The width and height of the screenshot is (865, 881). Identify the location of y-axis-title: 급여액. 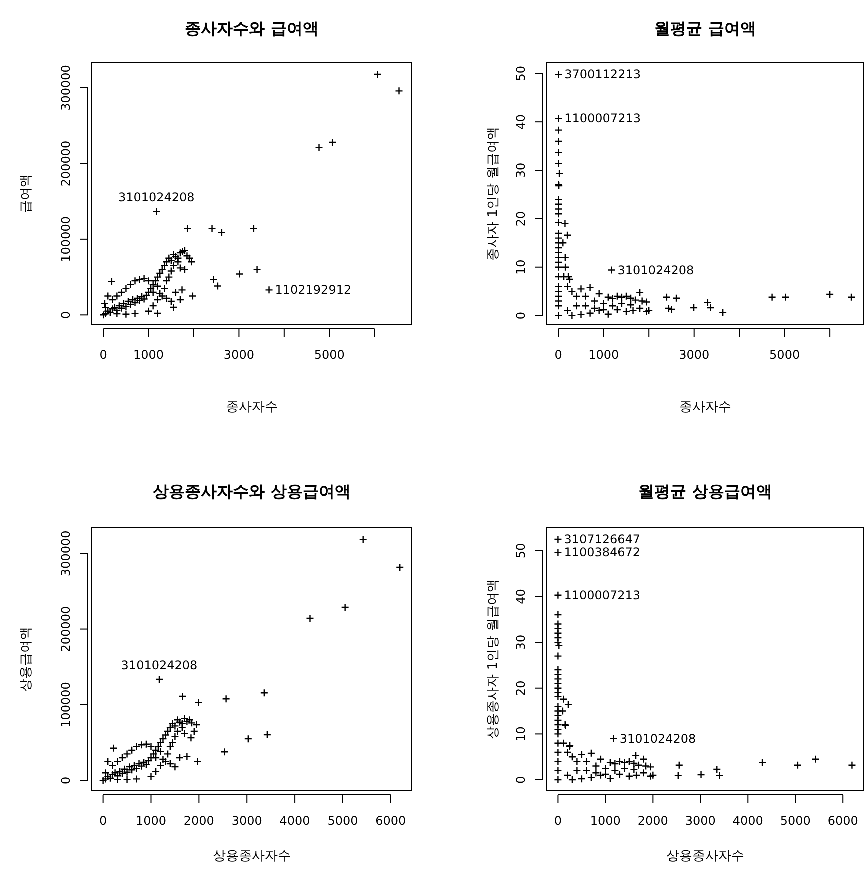
(26, 194).